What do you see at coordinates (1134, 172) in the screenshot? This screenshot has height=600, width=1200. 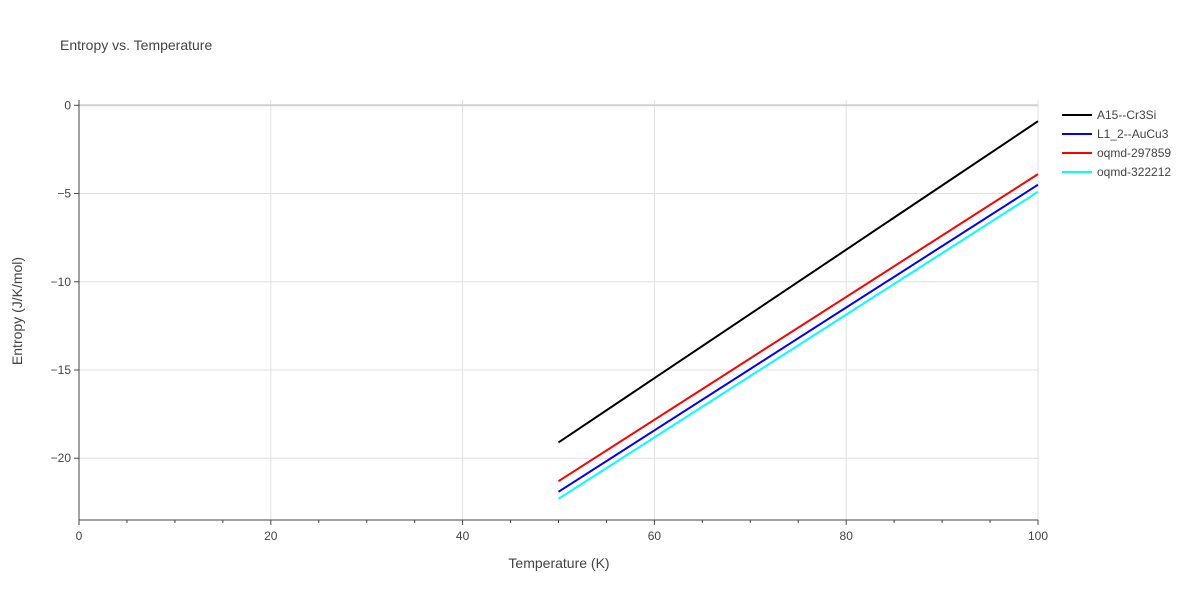 I see `legend-label: oqmd-322212` at bounding box center [1134, 172].